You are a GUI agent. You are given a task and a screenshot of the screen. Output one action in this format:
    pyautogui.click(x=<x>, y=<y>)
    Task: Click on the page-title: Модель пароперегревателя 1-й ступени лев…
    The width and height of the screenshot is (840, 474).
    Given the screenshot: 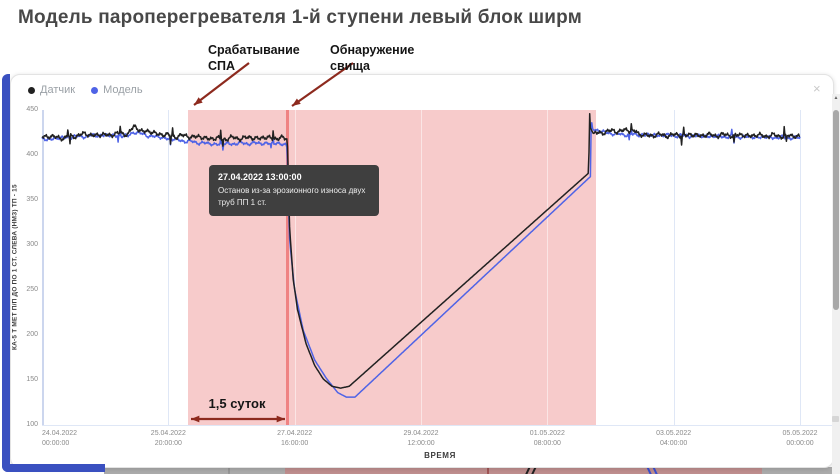 What is the action you would take?
    pyautogui.click(x=300, y=17)
    